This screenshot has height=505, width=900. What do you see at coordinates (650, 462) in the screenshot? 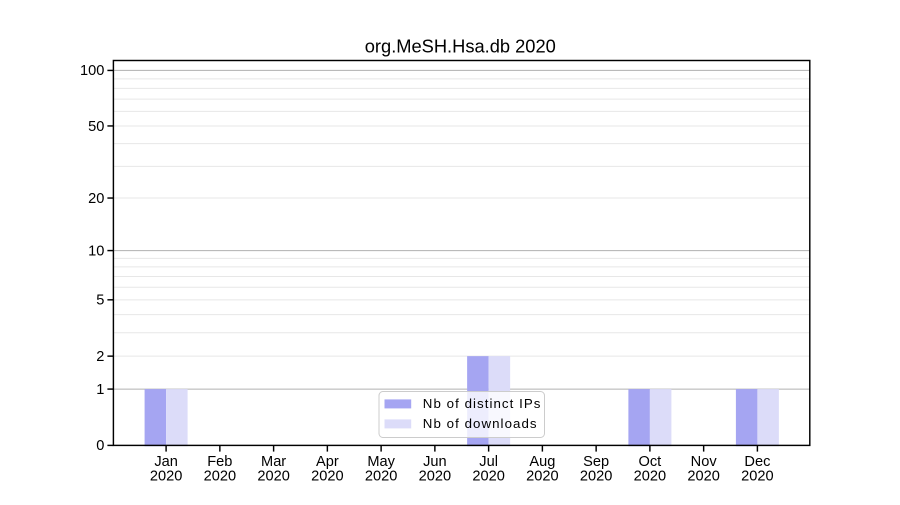
I see `svg-text: Oct` at bounding box center [650, 462].